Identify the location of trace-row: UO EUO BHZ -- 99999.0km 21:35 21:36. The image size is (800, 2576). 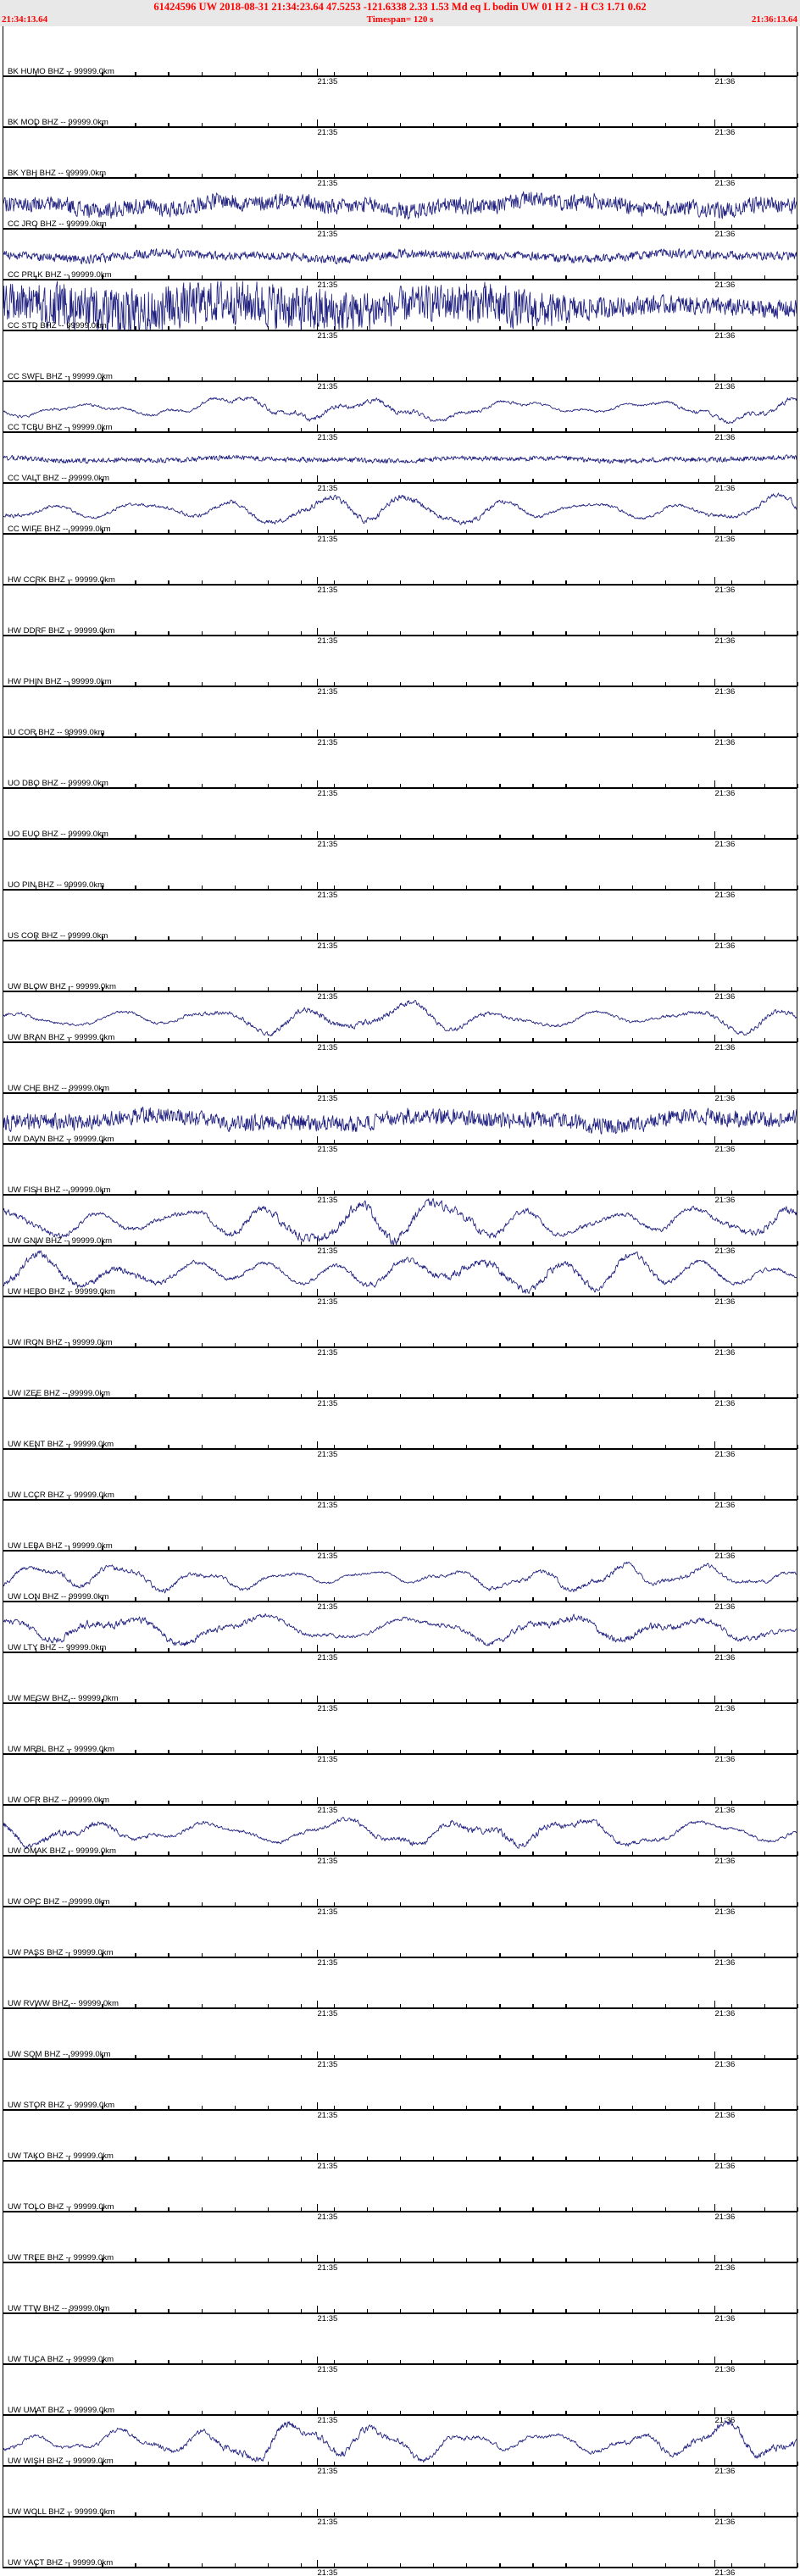
(400, 819).